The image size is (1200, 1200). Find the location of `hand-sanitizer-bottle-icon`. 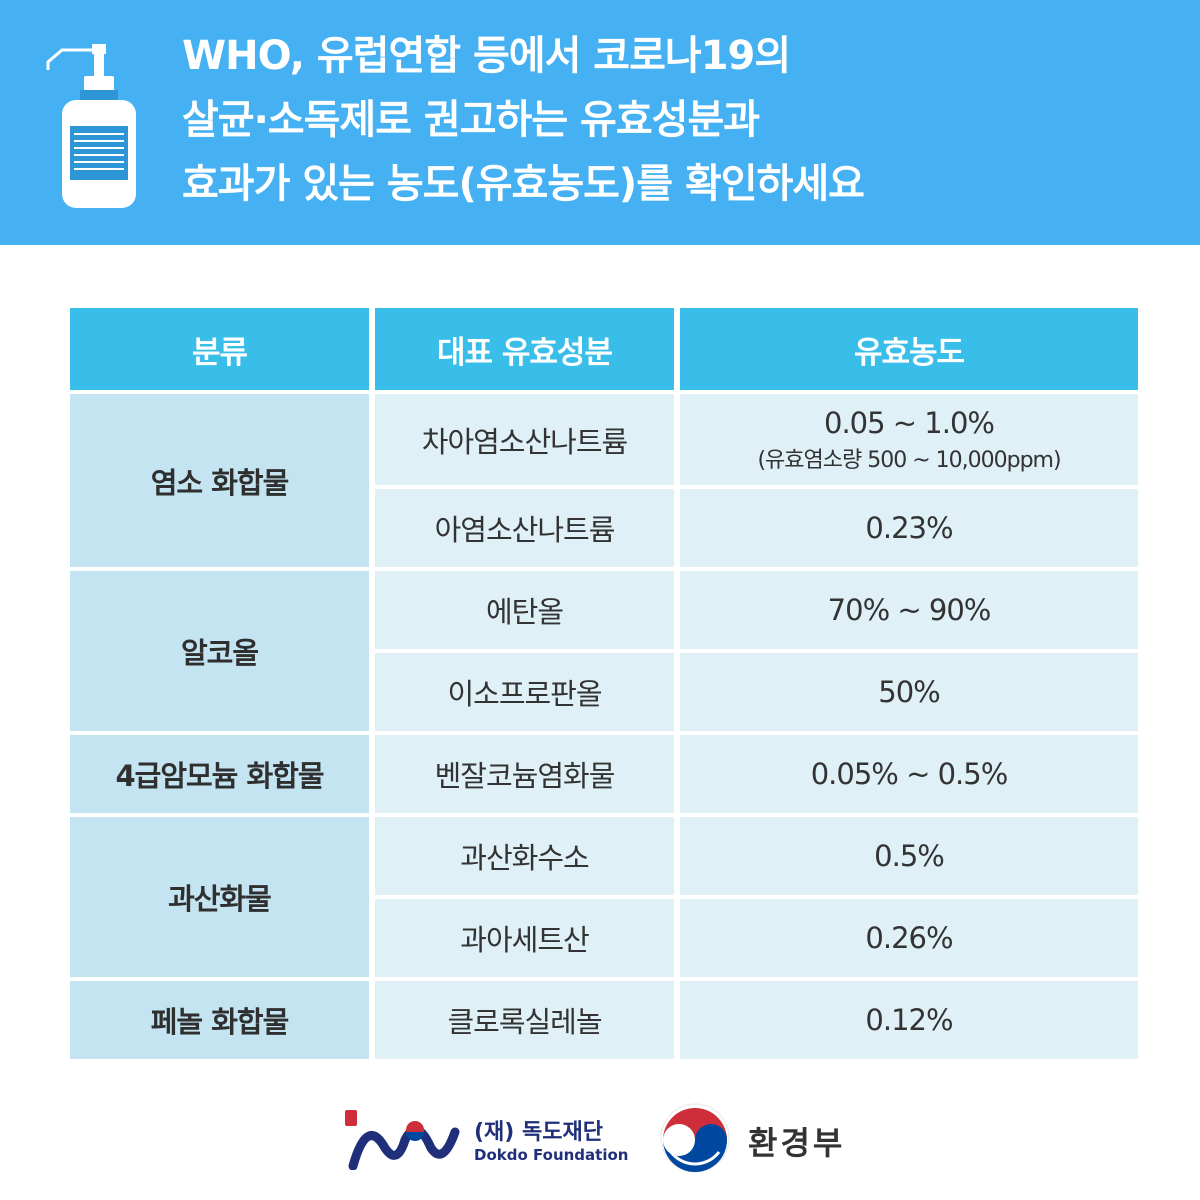

hand-sanitizer-bottle-icon is located at coordinates (91, 126).